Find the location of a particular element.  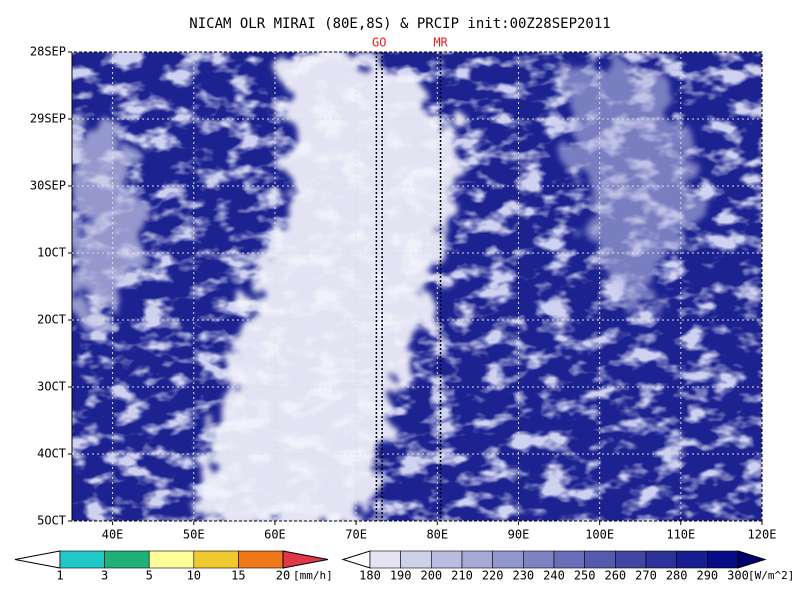

y-tick-label: 1OCT is located at coordinates (51, 253).